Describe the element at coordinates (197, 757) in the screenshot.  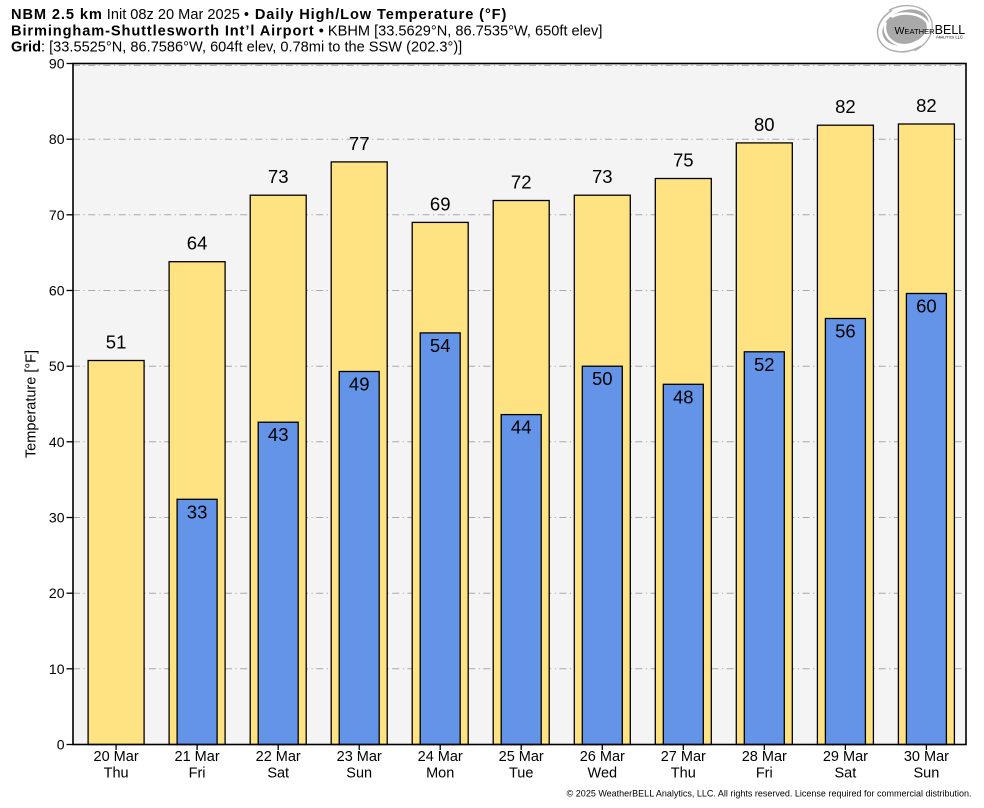
I see `svg-text: 21 Mar` at that location.